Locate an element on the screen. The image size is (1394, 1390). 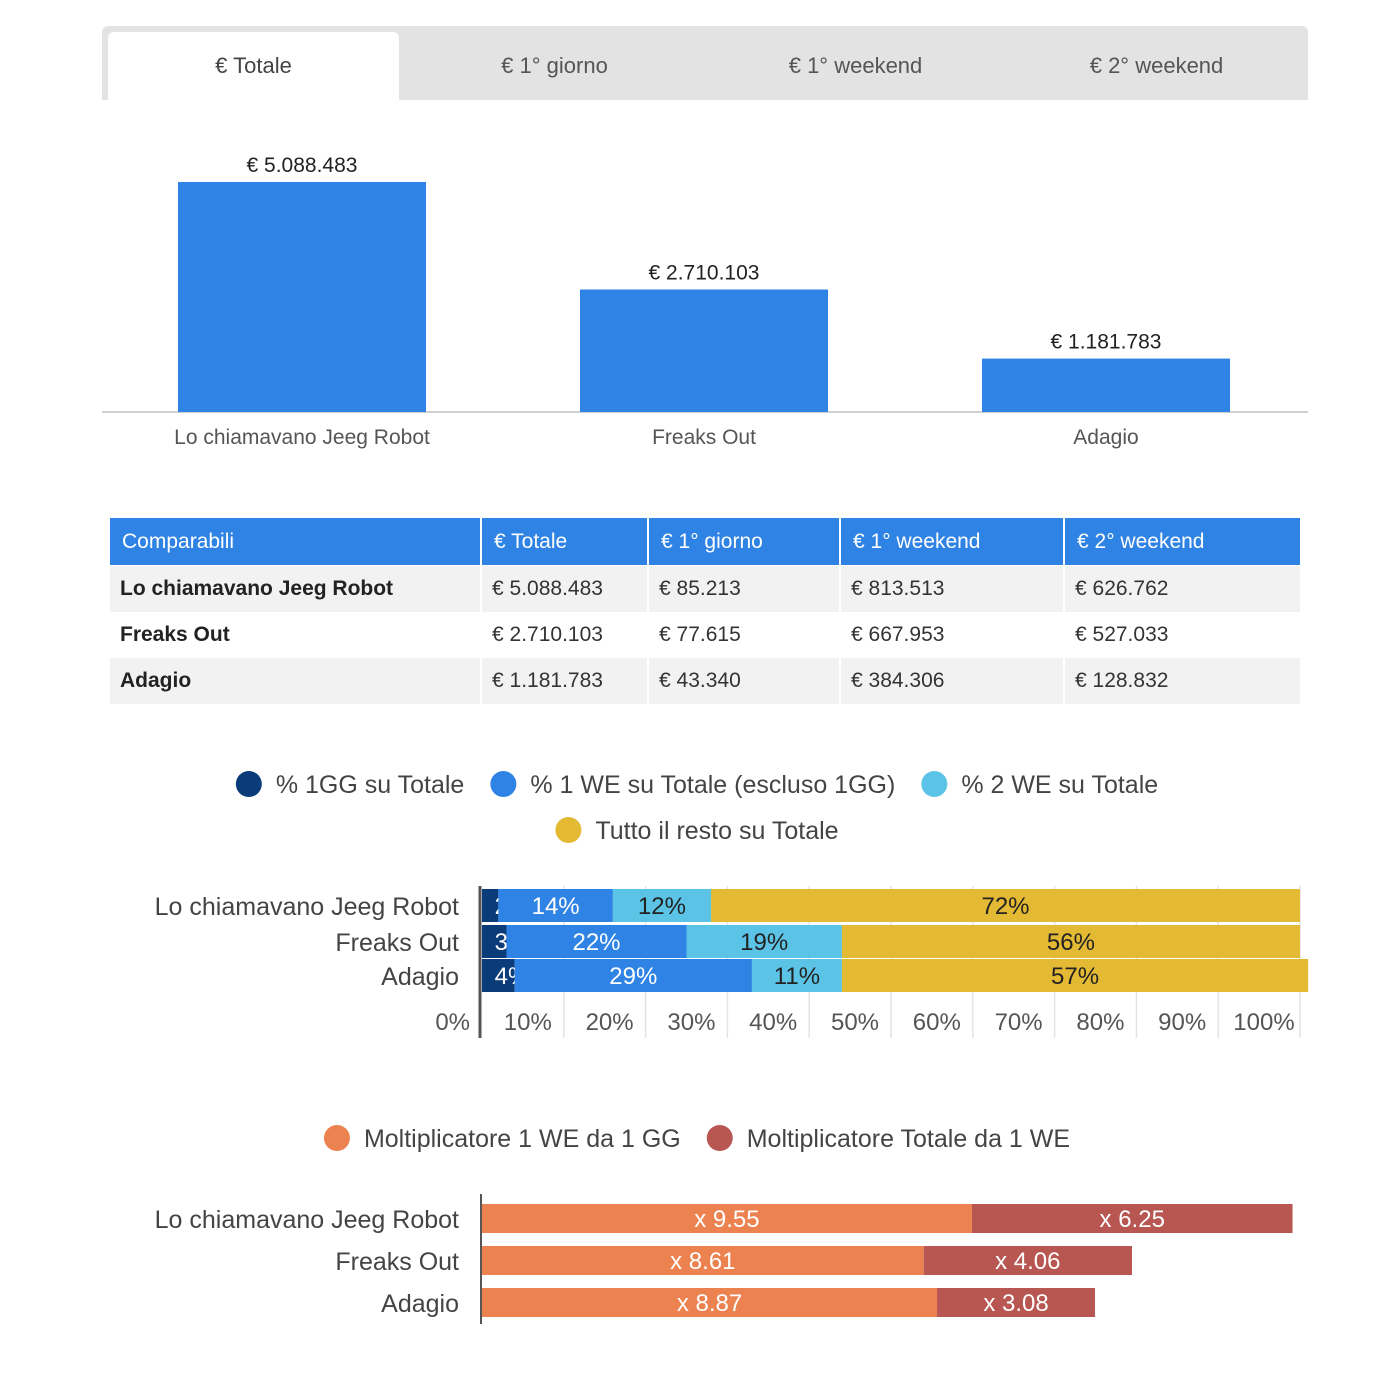
col-header-primo-giorno: € 1° giorno is located at coordinates (744, 542).